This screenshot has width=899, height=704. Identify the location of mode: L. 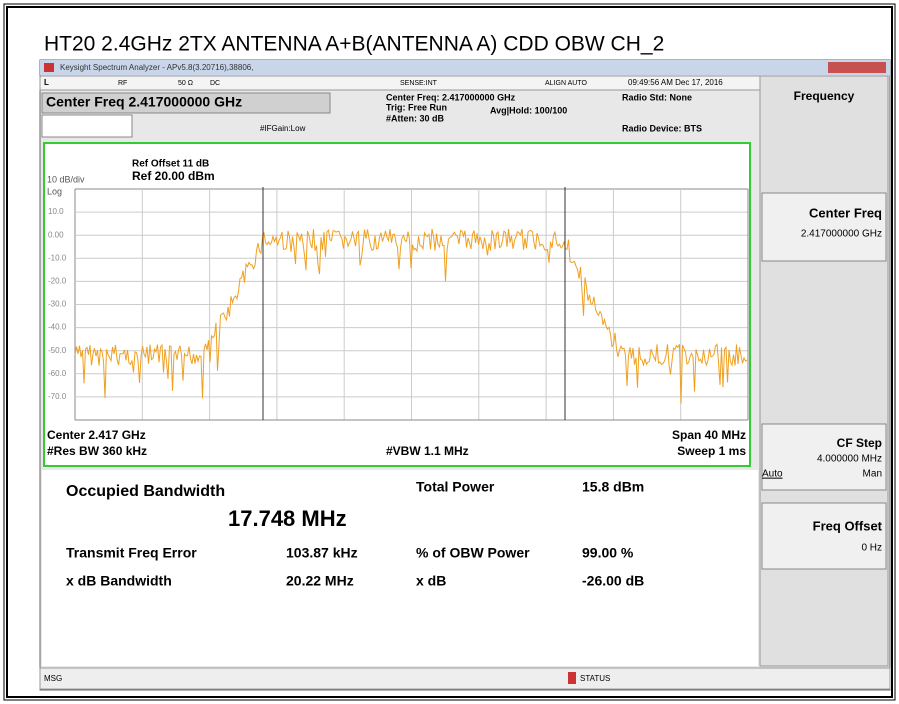
(46, 82).